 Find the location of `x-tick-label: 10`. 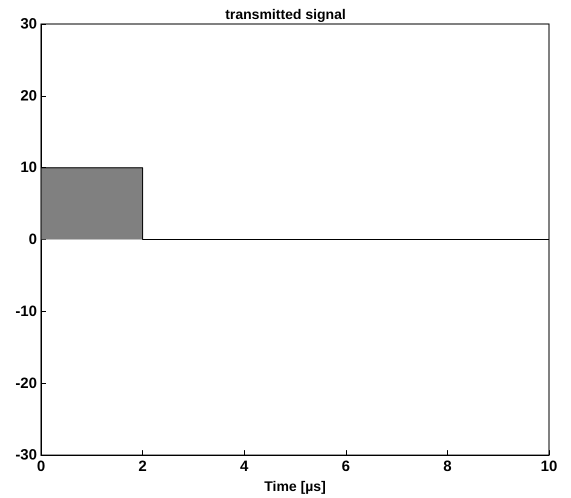

x-tick-label: 10 is located at coordinates (549, 467).